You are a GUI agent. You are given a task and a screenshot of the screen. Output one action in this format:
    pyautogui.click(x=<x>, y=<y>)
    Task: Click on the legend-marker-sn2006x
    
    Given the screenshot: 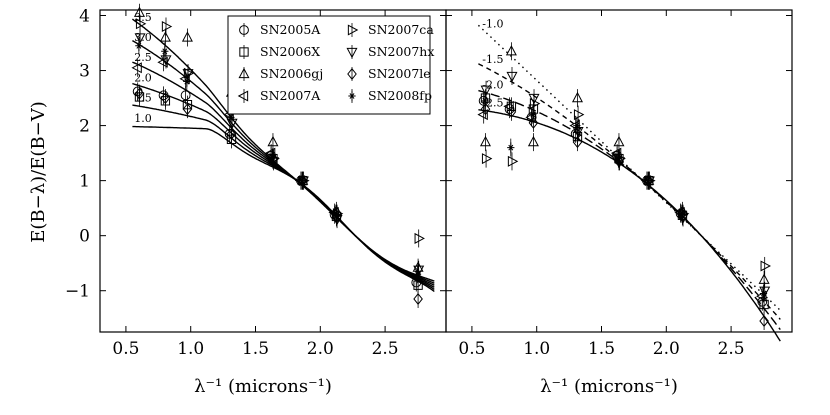 What is the action you would take?
    pyautogui.click(x=244, y=52)
    